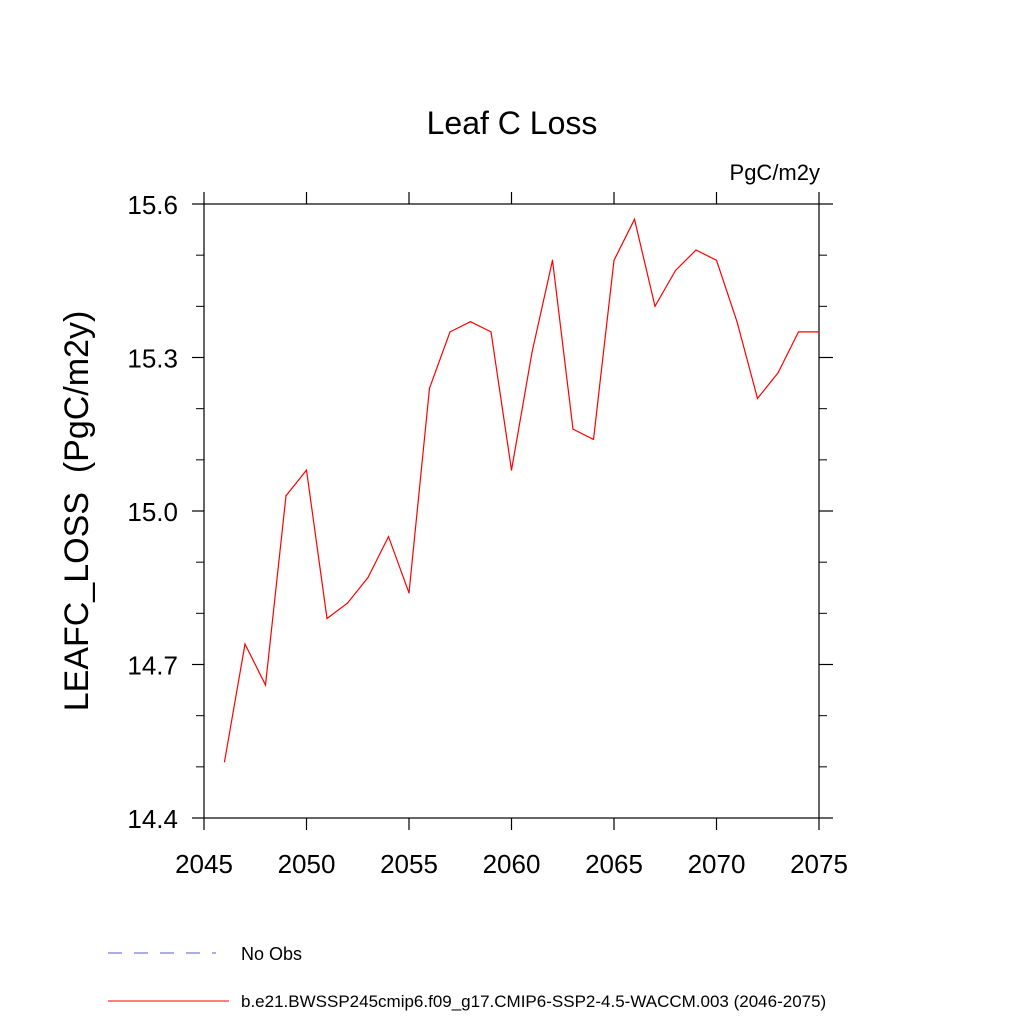 The image size is (1024, 1024). I want to click on x-tick-label: 2065, so click(614, 864).